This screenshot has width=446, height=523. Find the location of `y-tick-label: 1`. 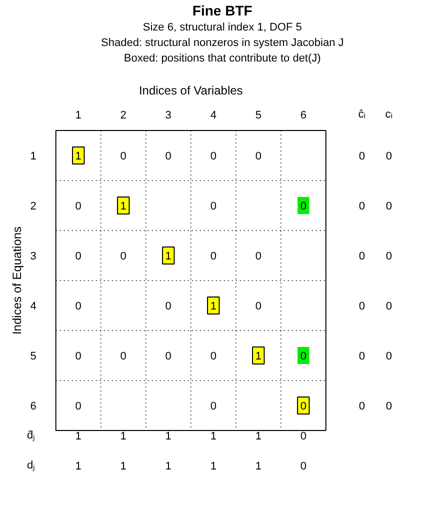

y-tick-label: 1 is located at coordinates (33, 156).